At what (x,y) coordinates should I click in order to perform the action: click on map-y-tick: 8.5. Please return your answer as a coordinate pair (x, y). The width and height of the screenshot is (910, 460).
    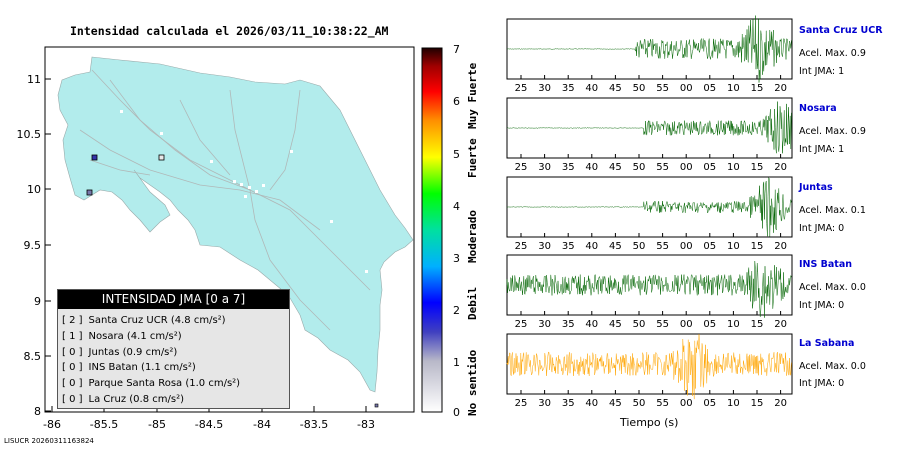
    Looking at the image, I should click on (33, 356).